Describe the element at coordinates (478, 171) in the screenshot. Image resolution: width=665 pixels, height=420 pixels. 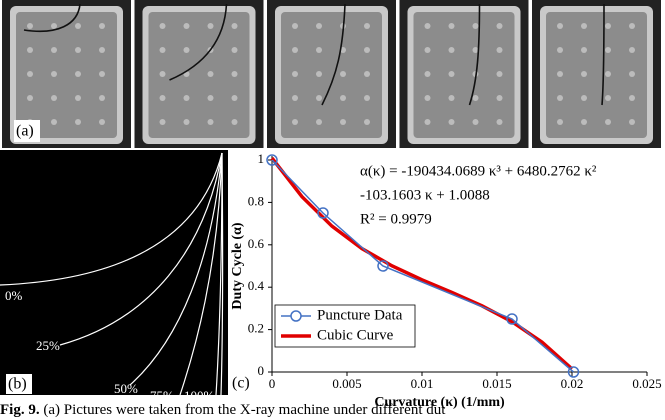
I see `equation: α(κ) = -190434.0689 κ³ + 6480.2762 κ²` at that location.